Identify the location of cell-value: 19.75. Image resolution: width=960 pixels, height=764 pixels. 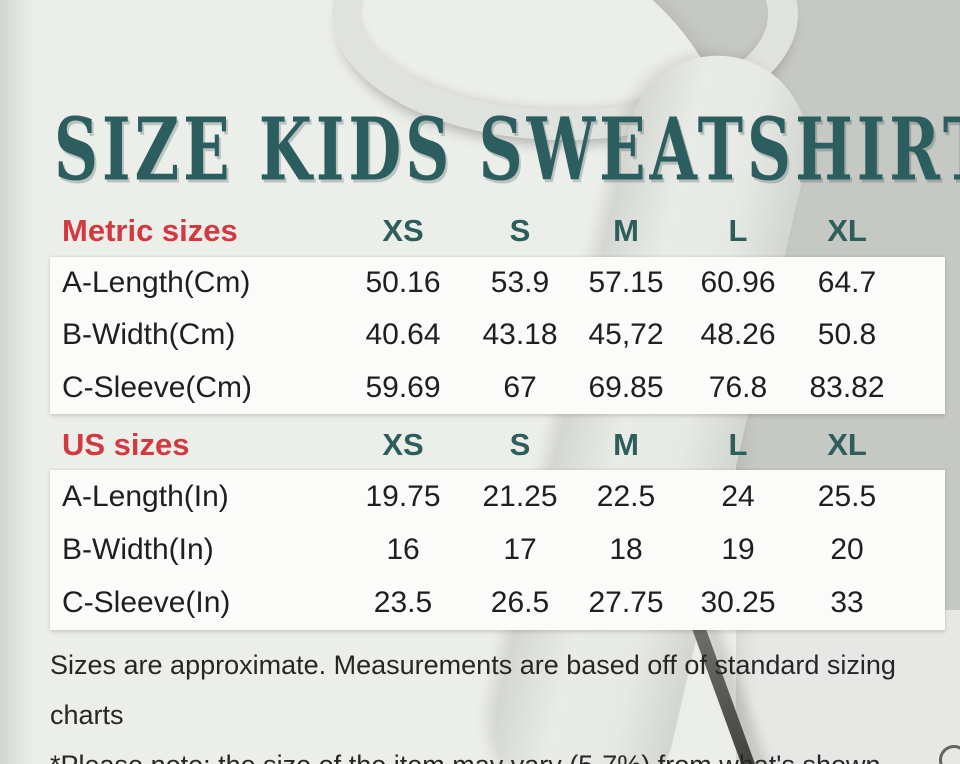
(403, 496).